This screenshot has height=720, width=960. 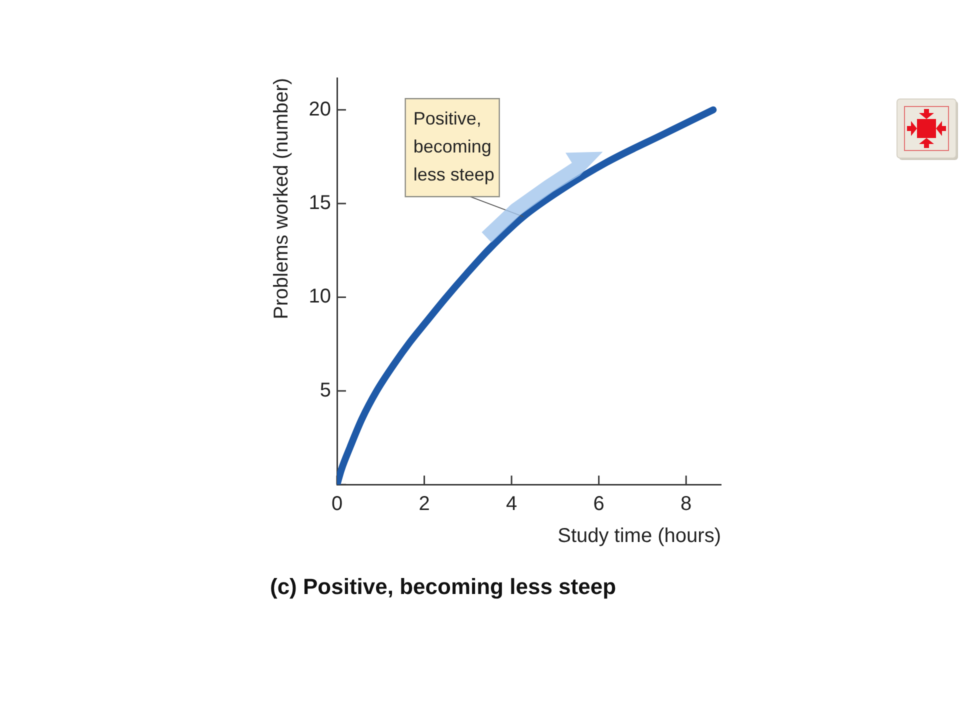 I want to click on text: (c) Positive, becoming less steep, so click(x=443, y=586).